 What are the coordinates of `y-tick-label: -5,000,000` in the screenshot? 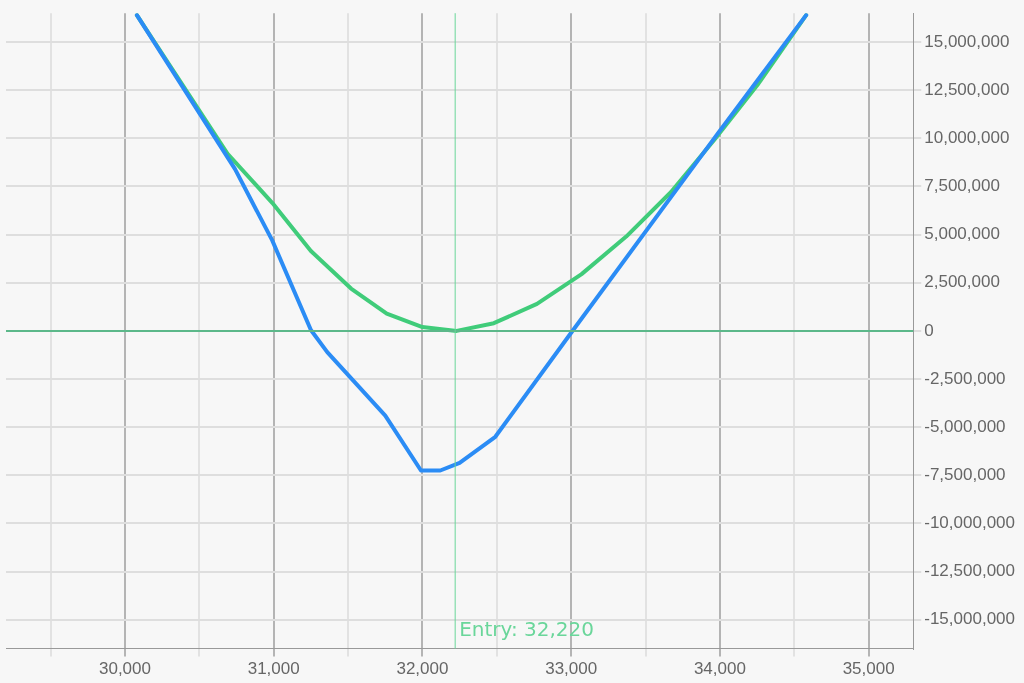 It's located at (965, 426).